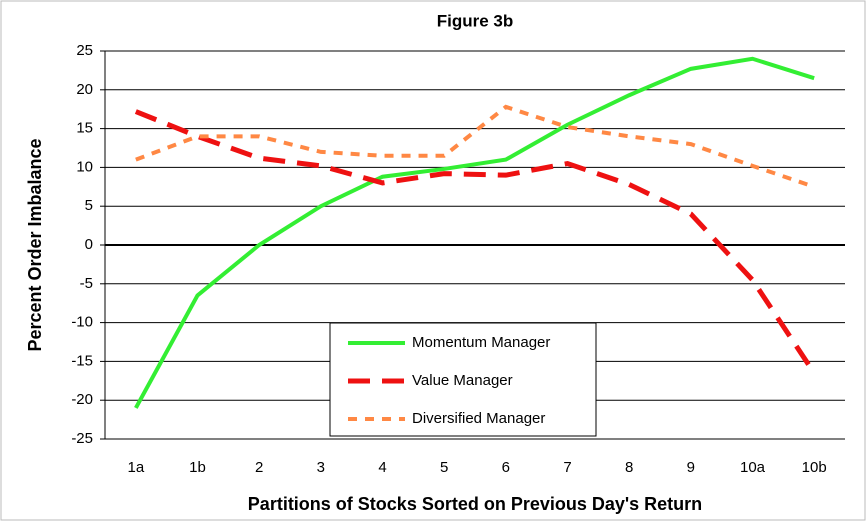 This screenshot has height=522, width=867. I want to click on x-tick-label: 1a, so click(135, 467).